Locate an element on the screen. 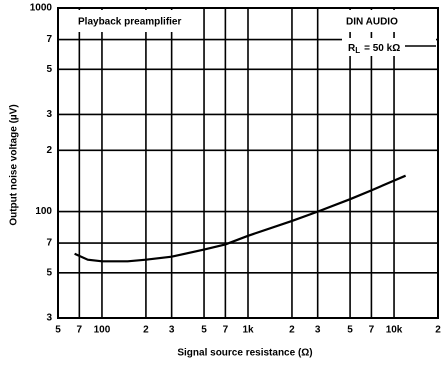 The width and height of the screenshot is (443, 365). x-axis-title: Signal source resistance (Ω) is located at coordinates (244, 353).